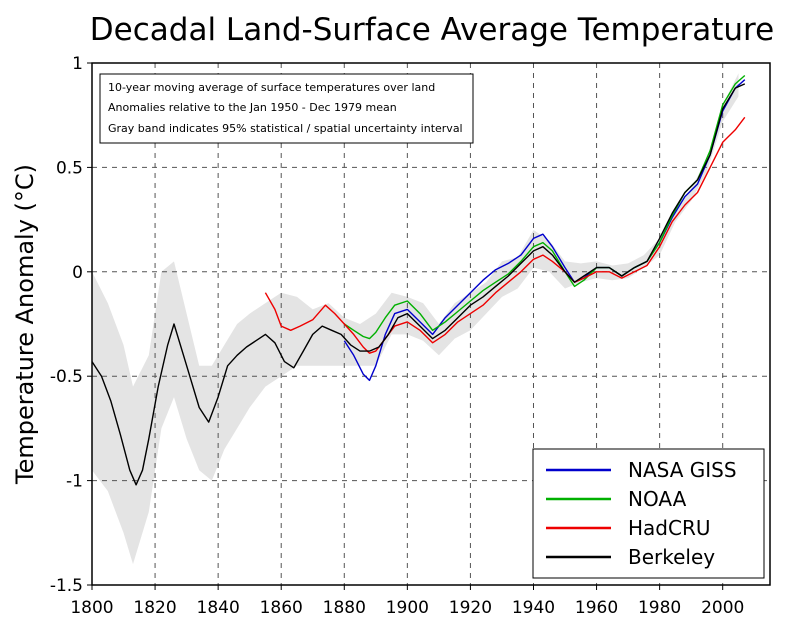  I want to click on x-tick-label-1920: 1920, so click(470, 608).